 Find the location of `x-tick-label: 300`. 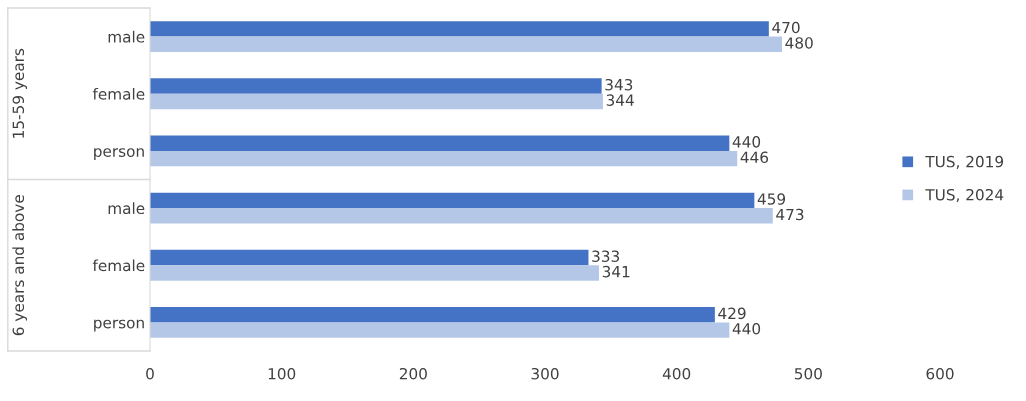

x-tick-label: 300 is located at coordinates (545, 373).